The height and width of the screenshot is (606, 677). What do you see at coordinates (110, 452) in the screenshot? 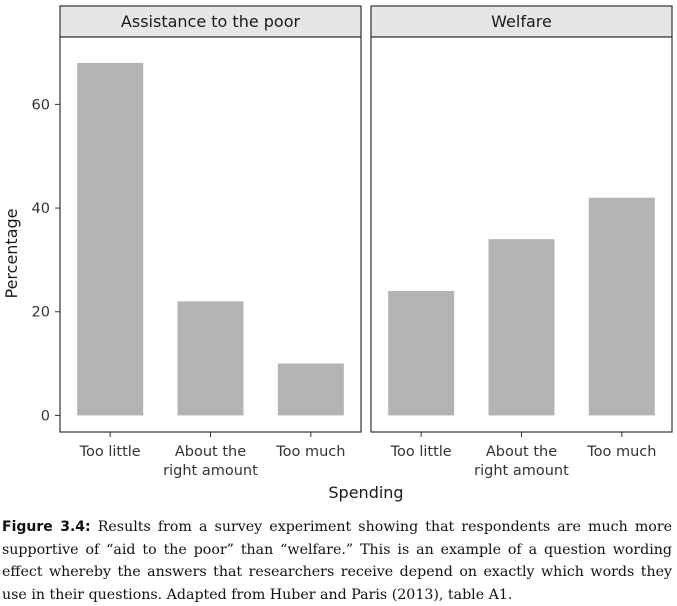
I see `x-tick-label-1-1: Too little` at bounding box center [110, 452].